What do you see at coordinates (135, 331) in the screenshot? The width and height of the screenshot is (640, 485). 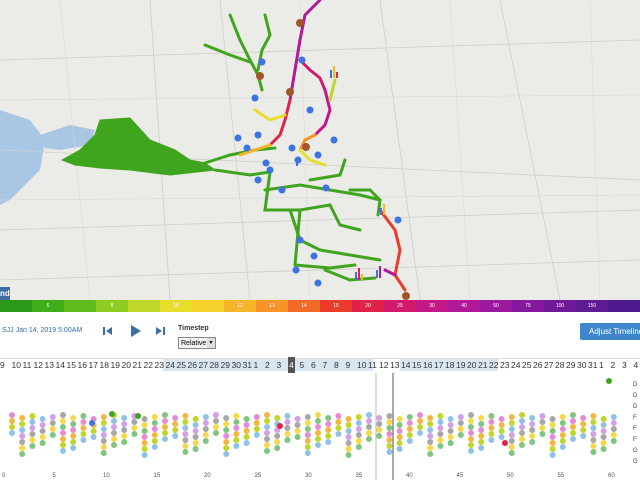 I see `play-button` at bounding box center [135, 331].